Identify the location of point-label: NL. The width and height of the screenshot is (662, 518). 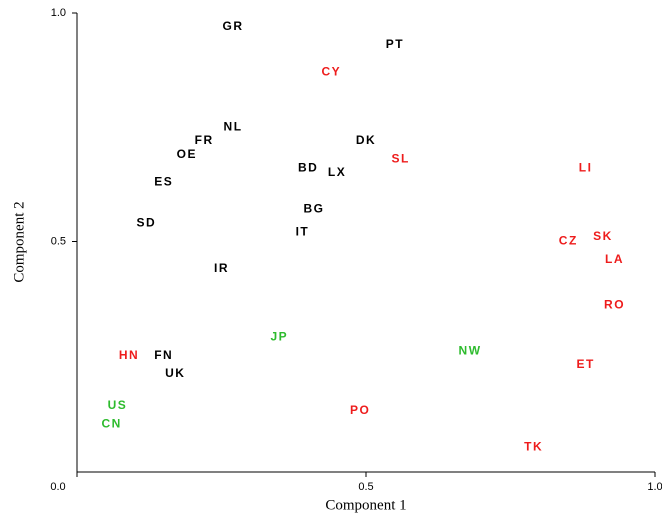
(233, 126).